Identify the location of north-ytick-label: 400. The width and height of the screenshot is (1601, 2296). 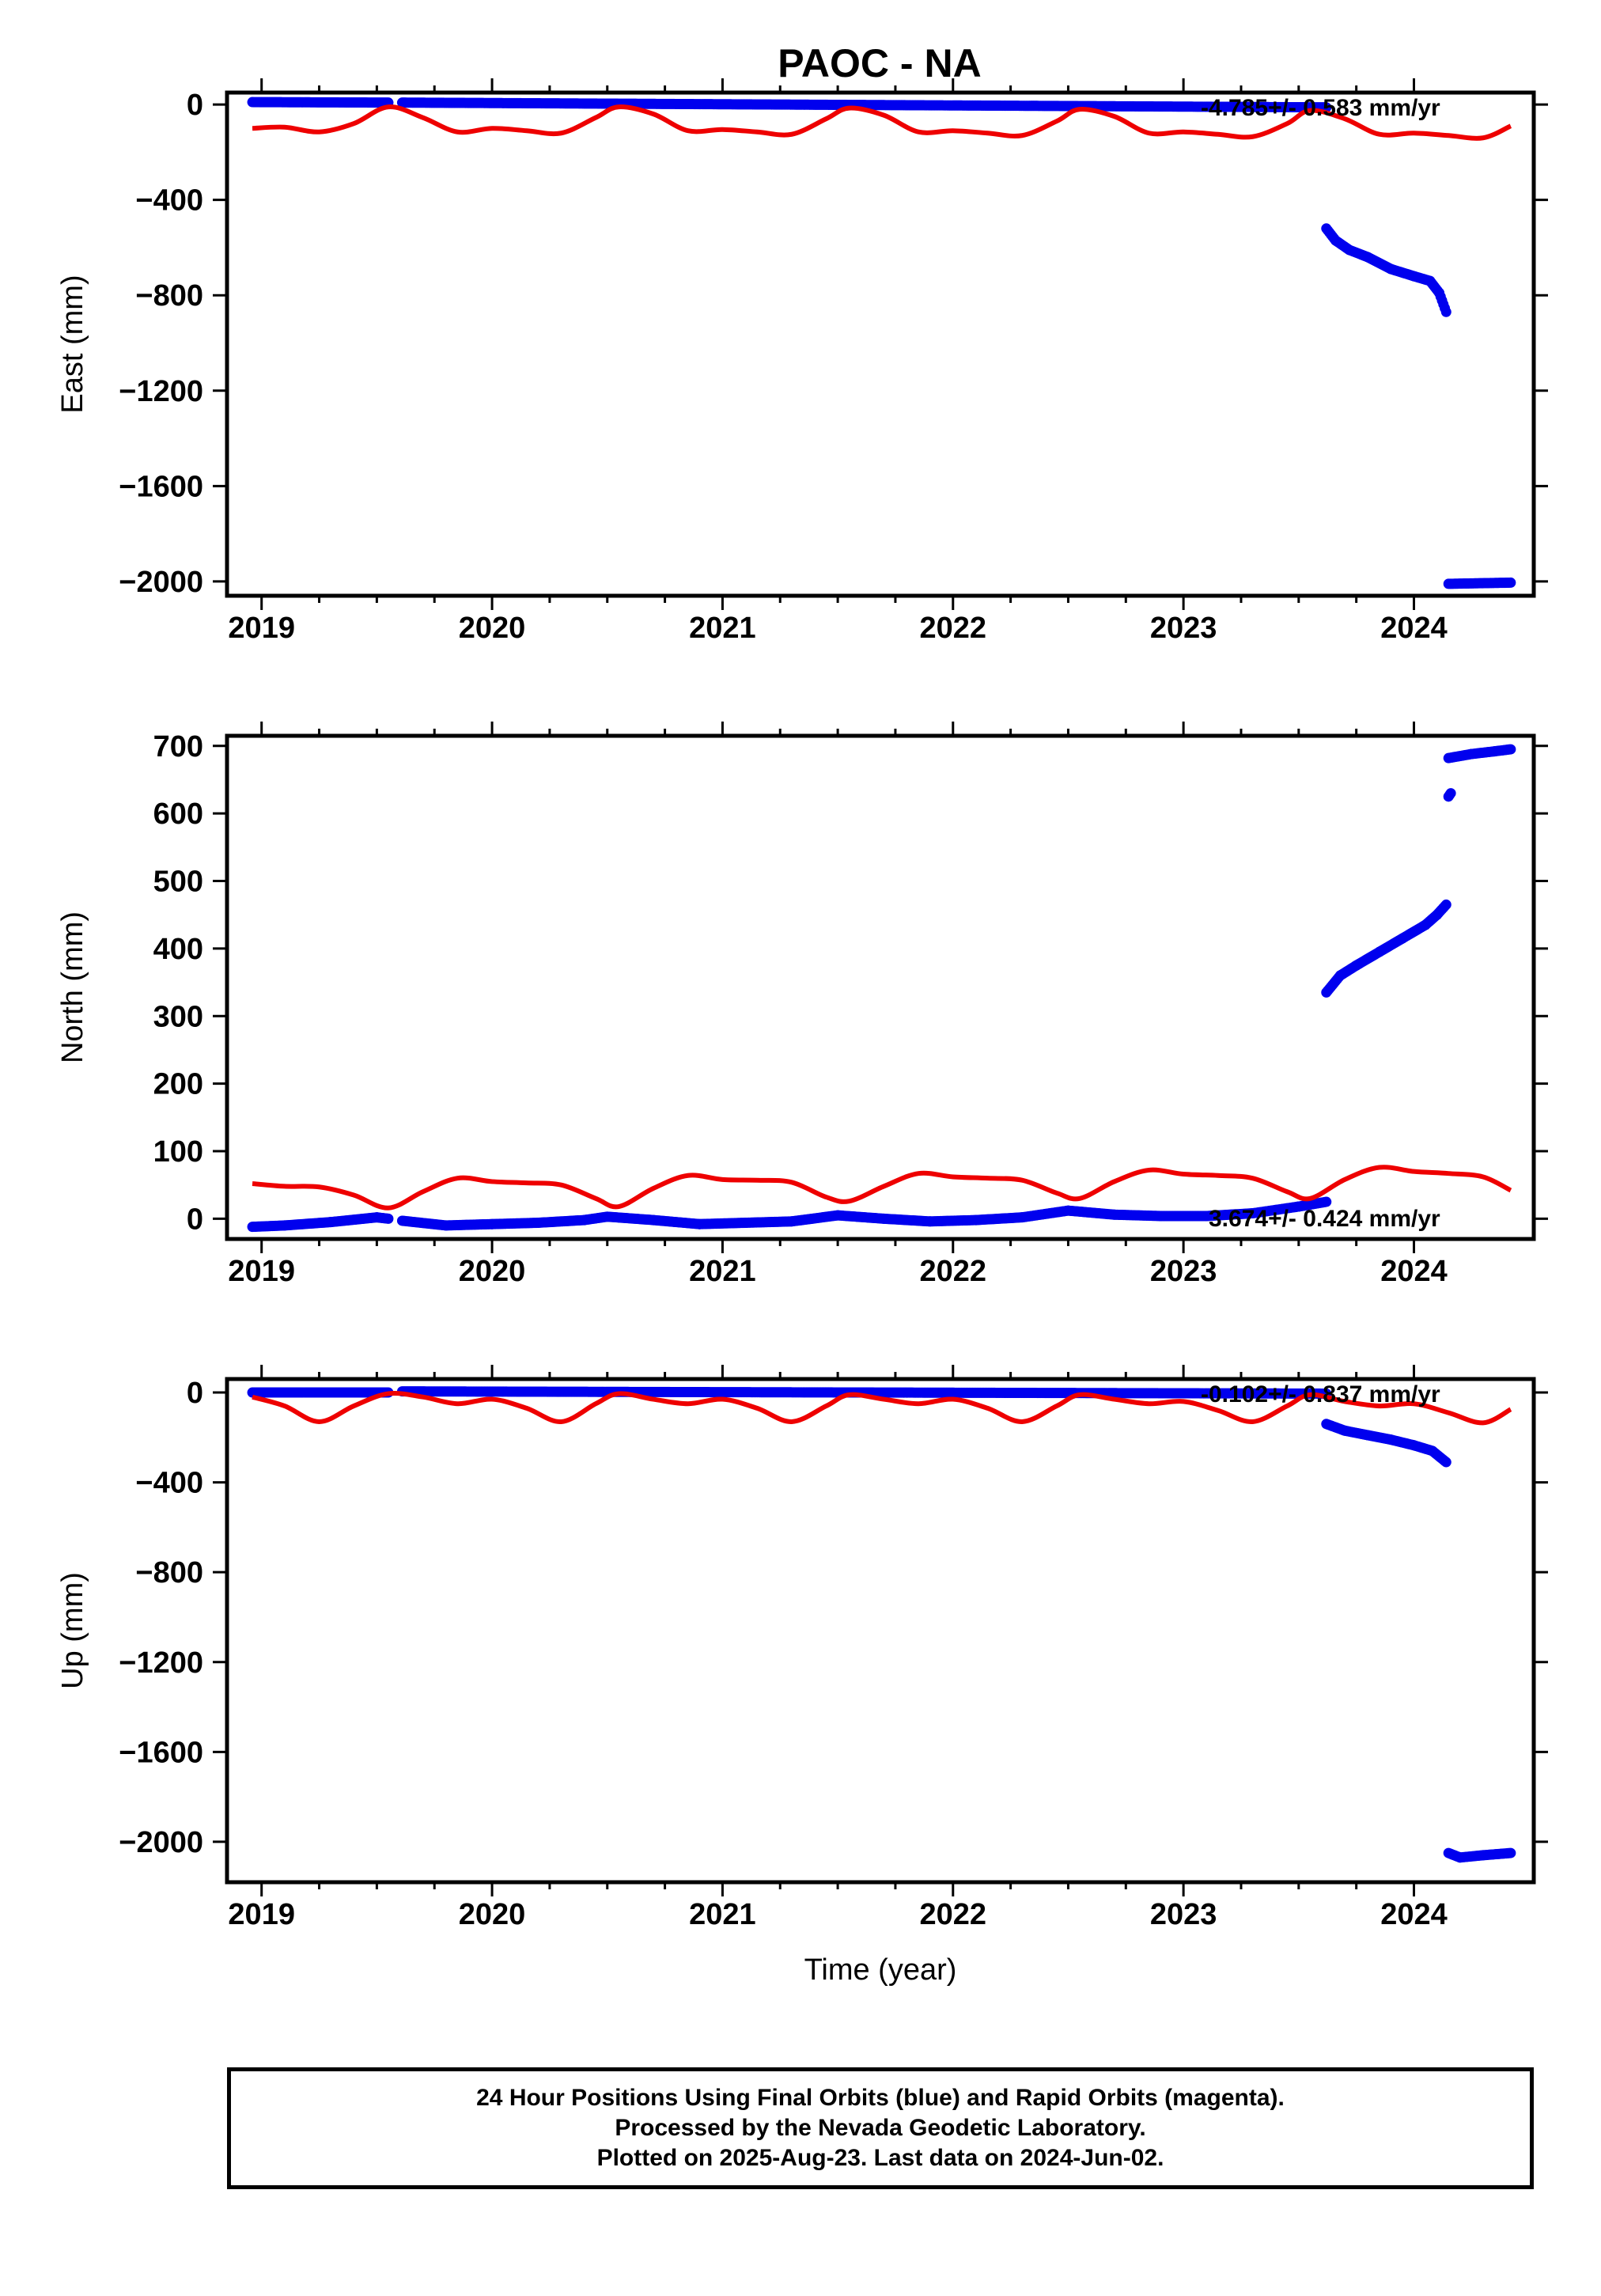
(178, 949).